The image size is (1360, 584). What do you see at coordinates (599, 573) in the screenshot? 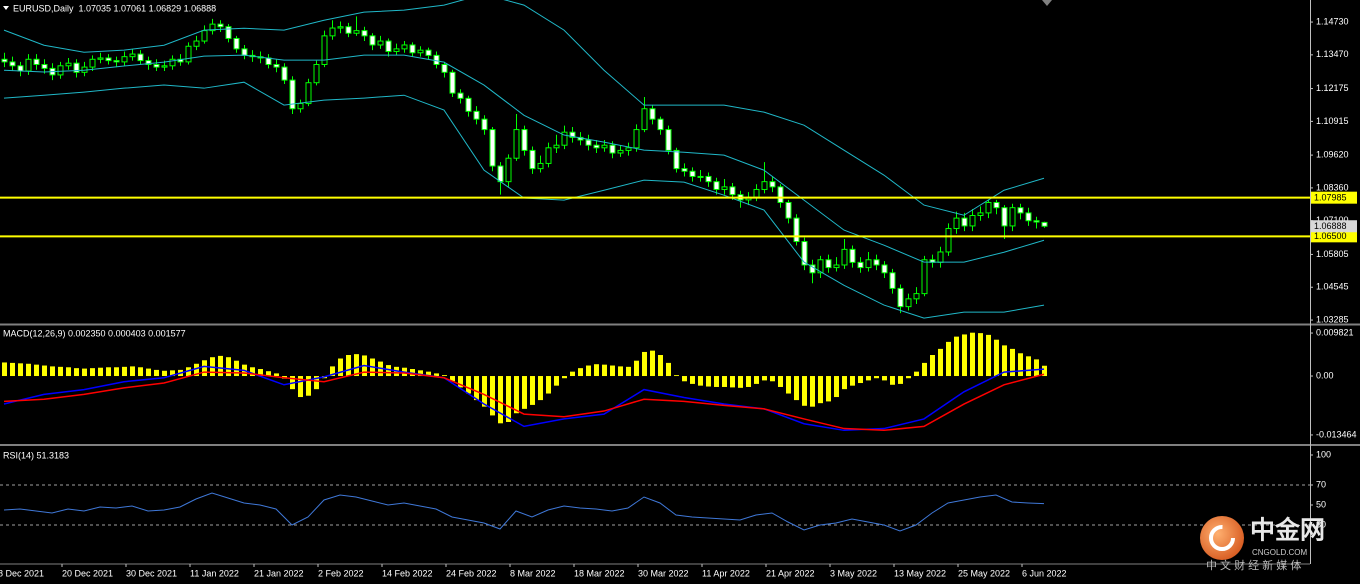
I see `x-tick-label: 18 Mar 2022` at bounding box center [599, 573].